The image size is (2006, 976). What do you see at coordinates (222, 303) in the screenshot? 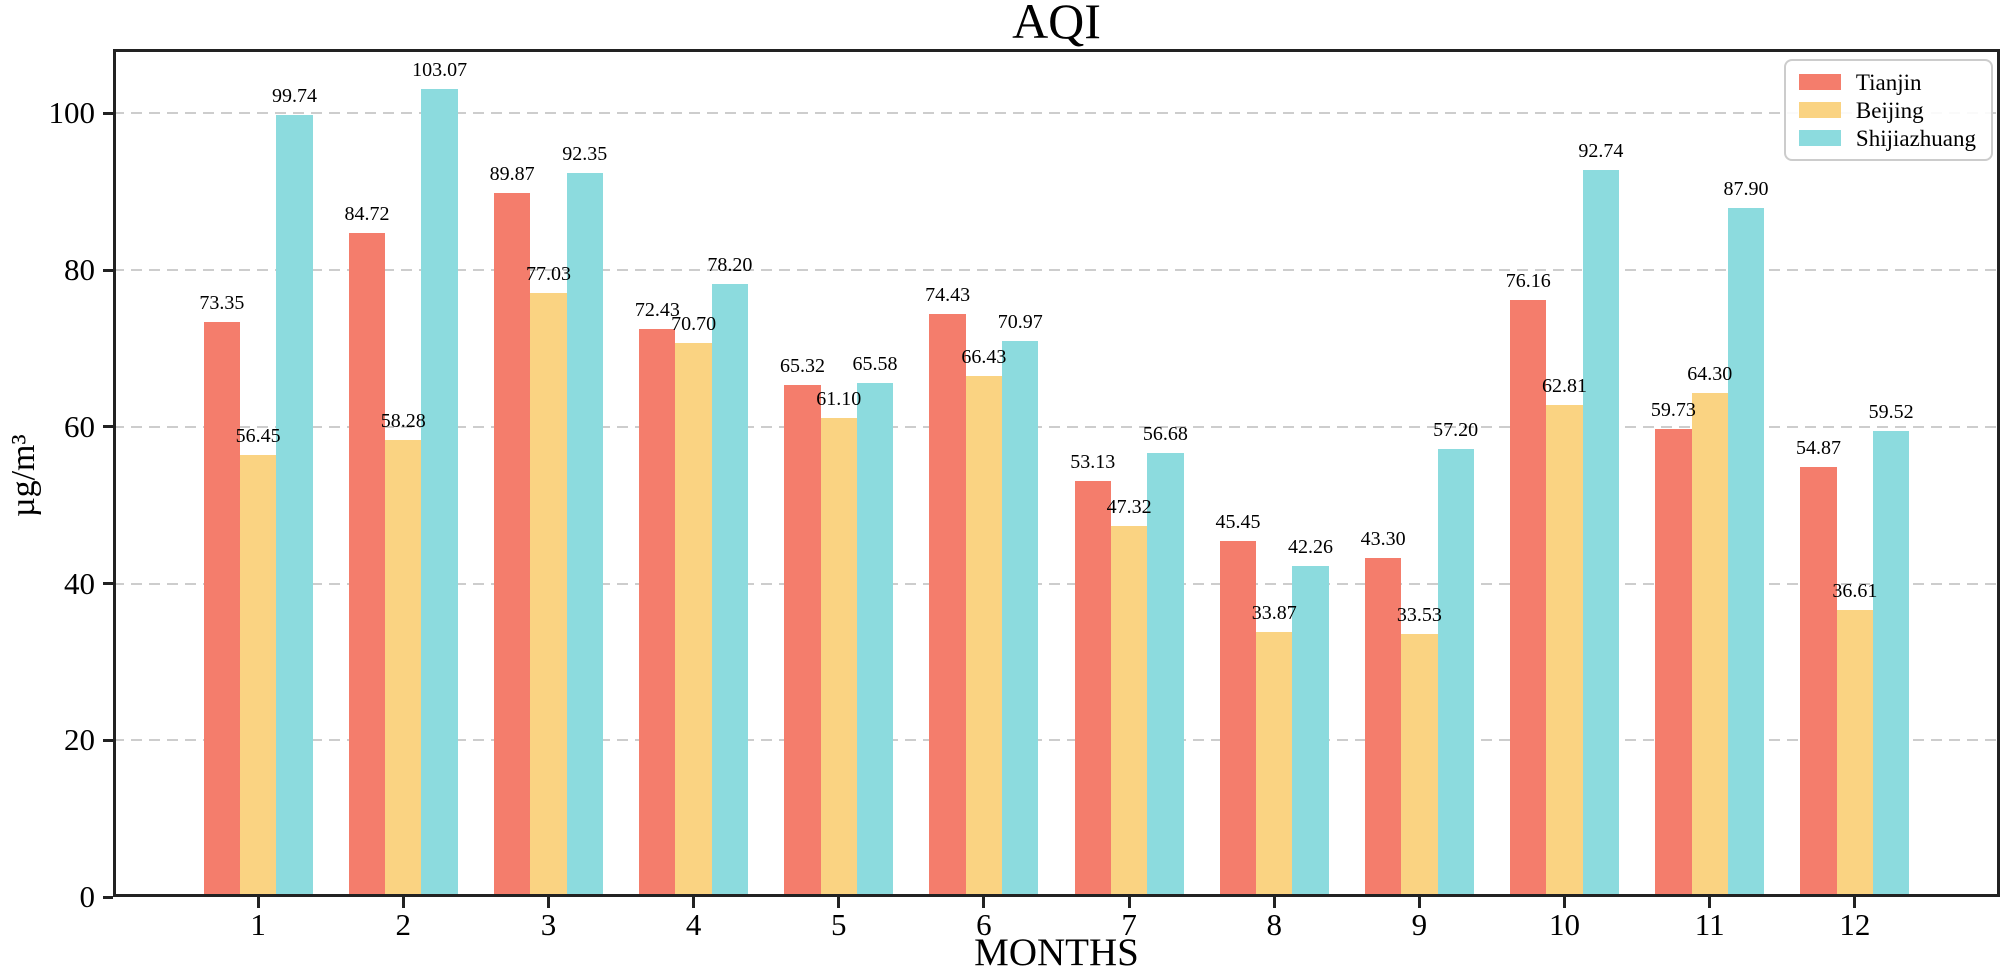
I see `bar-value-label: 73.35` at bounding box center [222, 303].